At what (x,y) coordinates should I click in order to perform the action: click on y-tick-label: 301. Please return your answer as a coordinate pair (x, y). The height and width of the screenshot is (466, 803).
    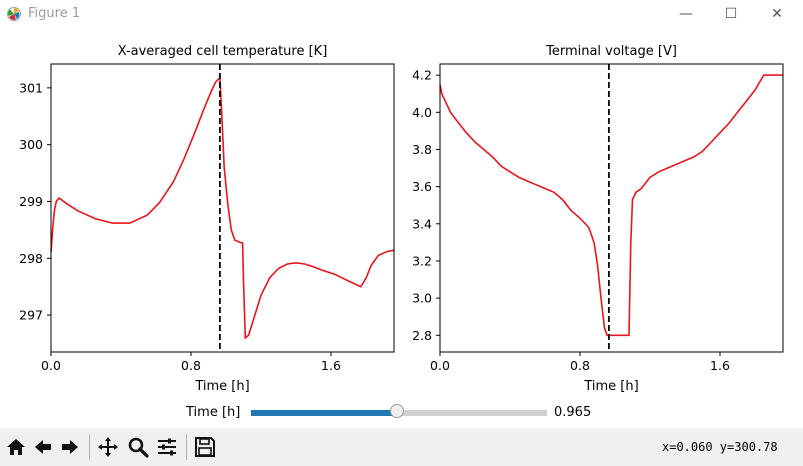
    Looking at the image, I should click on (31, 87).